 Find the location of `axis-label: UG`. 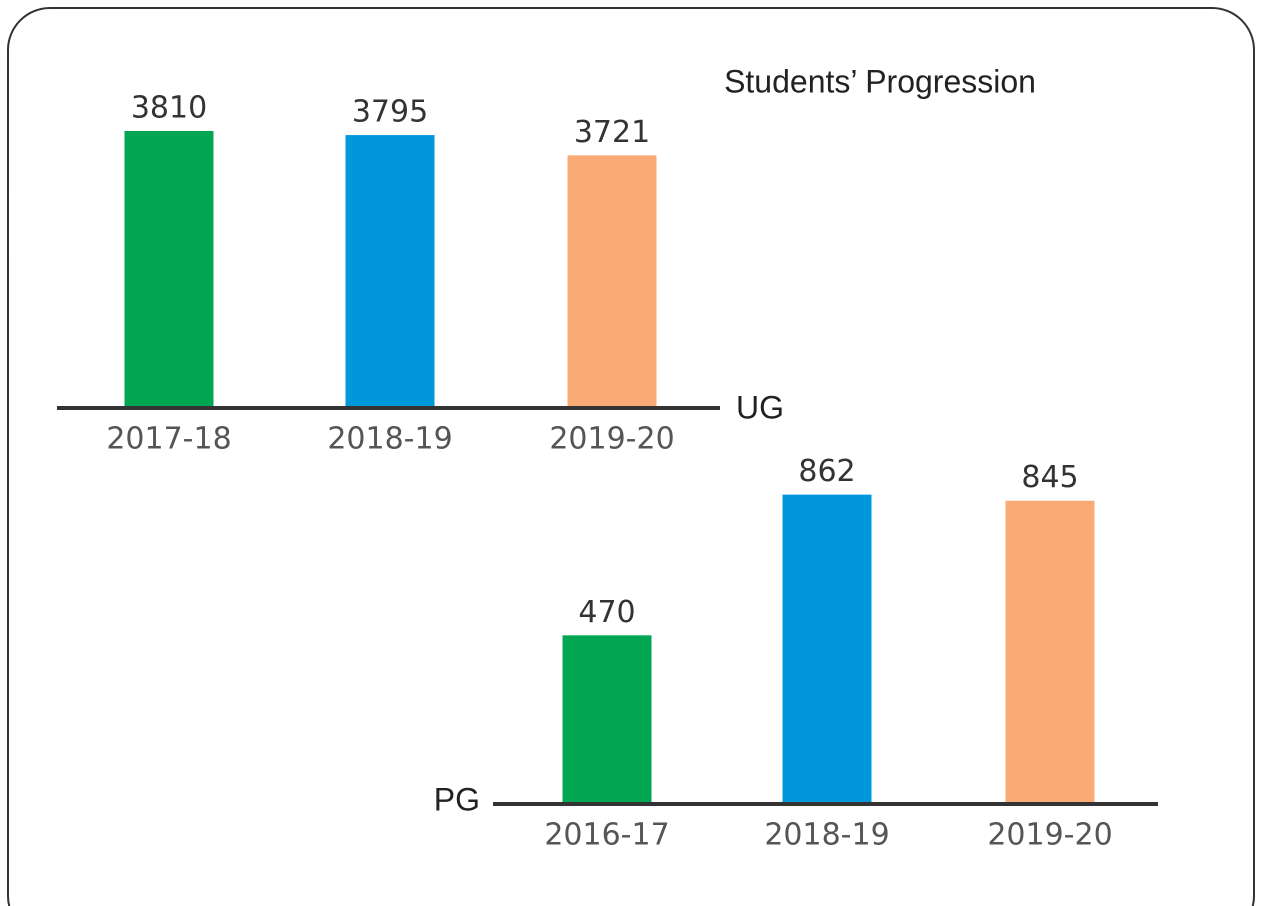

axis-label: UG is located at coordinates (760, 407).